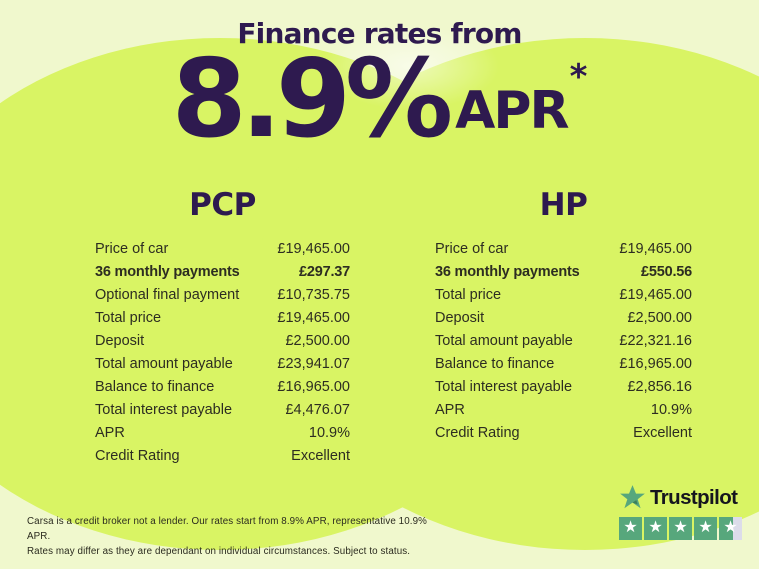 The height and width of the screenshot is (569, 759). What do you see at coordinates (666, 271) in the screenshot?
I see `row-value: £550.56` at bounding box center [666, 271].